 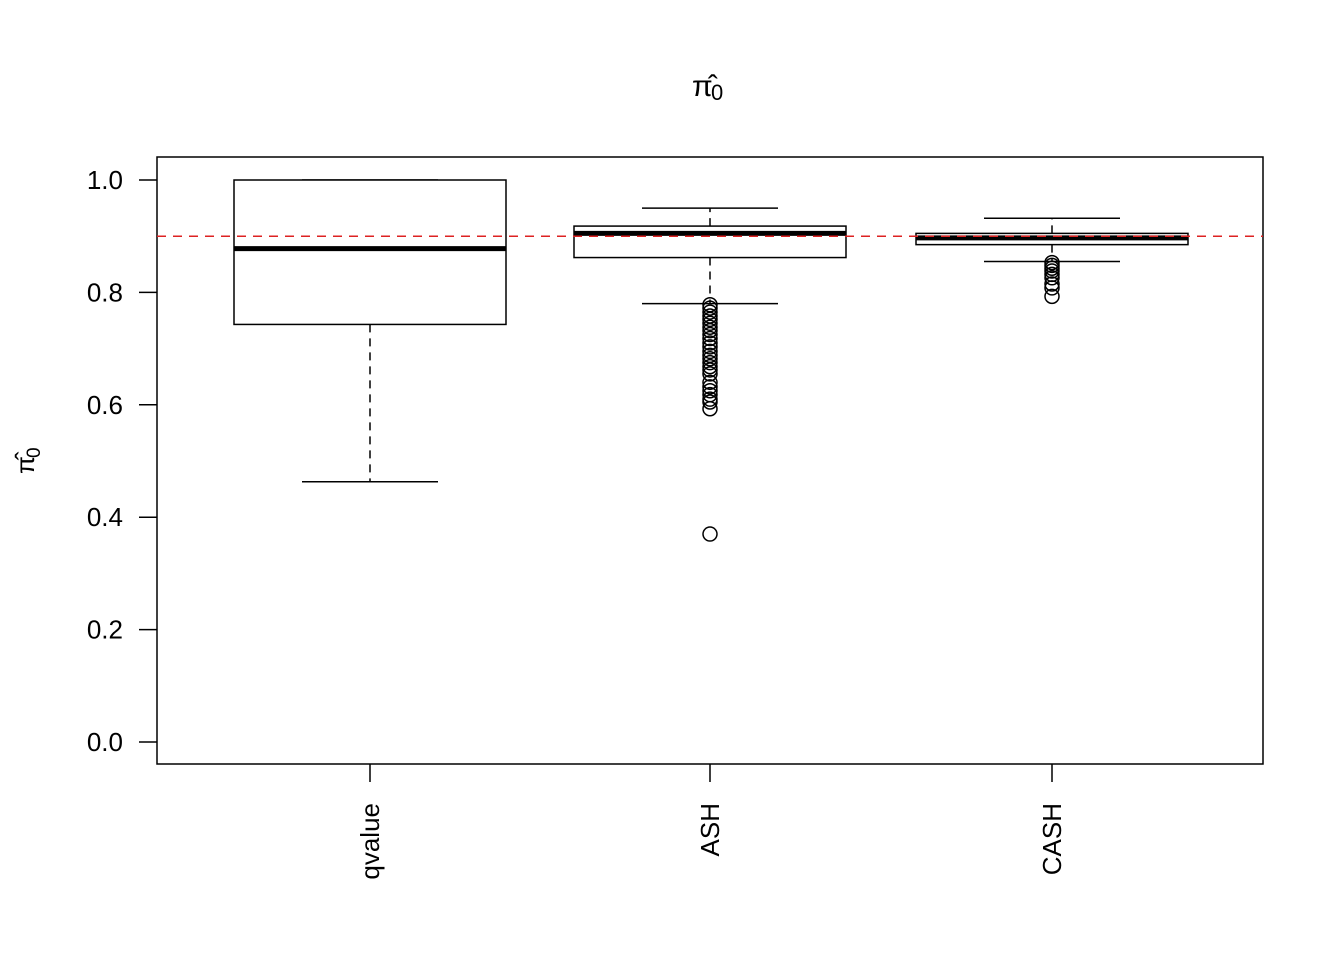 I want to click on y-tick-label: 0.4, so click(x=105, y=517).